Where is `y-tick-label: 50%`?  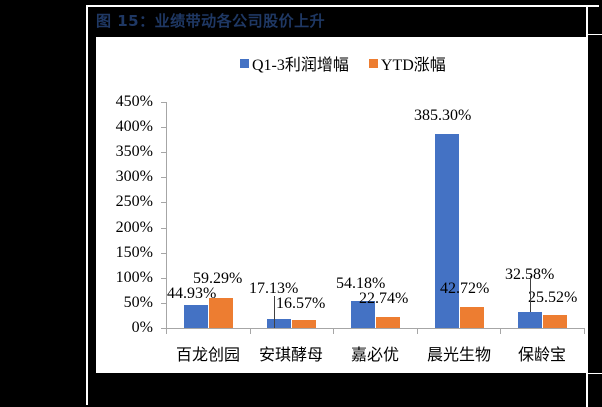
y-tick-label: 50% is located at coordinates (138, 302).